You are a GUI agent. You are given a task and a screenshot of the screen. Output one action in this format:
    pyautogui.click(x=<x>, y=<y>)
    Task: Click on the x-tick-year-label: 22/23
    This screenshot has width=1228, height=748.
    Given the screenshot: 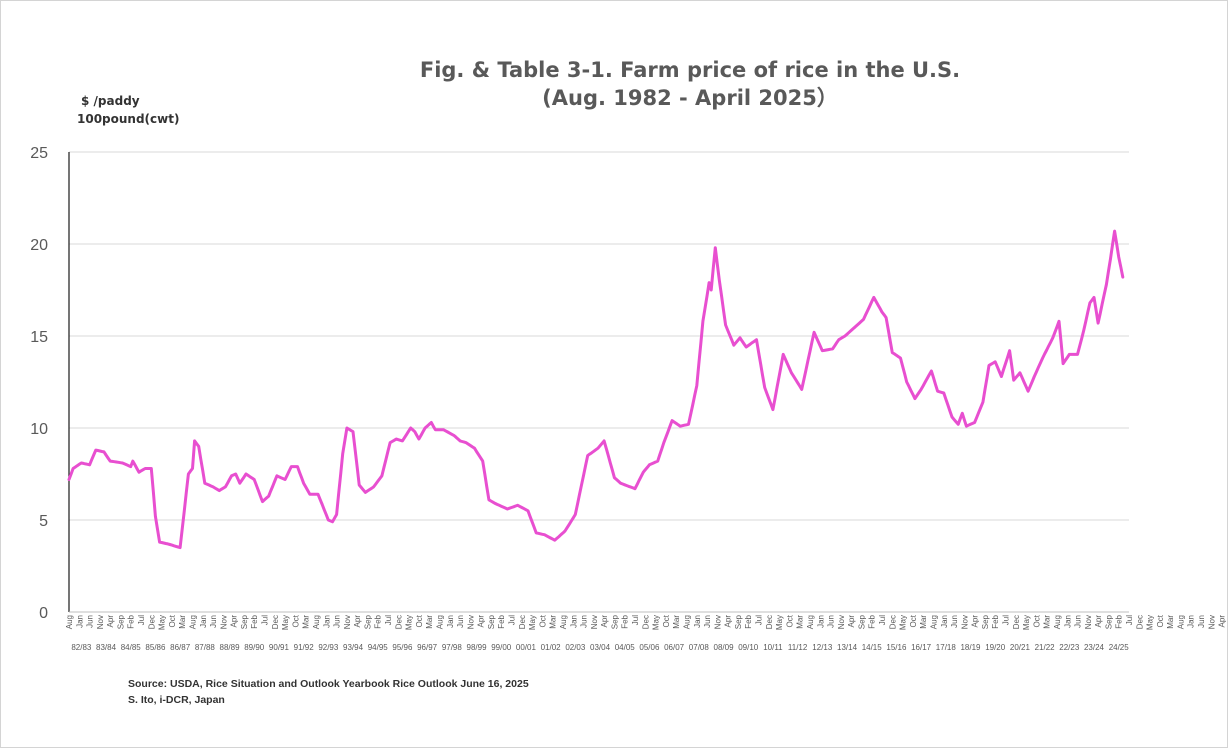 What is the action you would take?
    pyautogui.click(x=1069, y=647)
    